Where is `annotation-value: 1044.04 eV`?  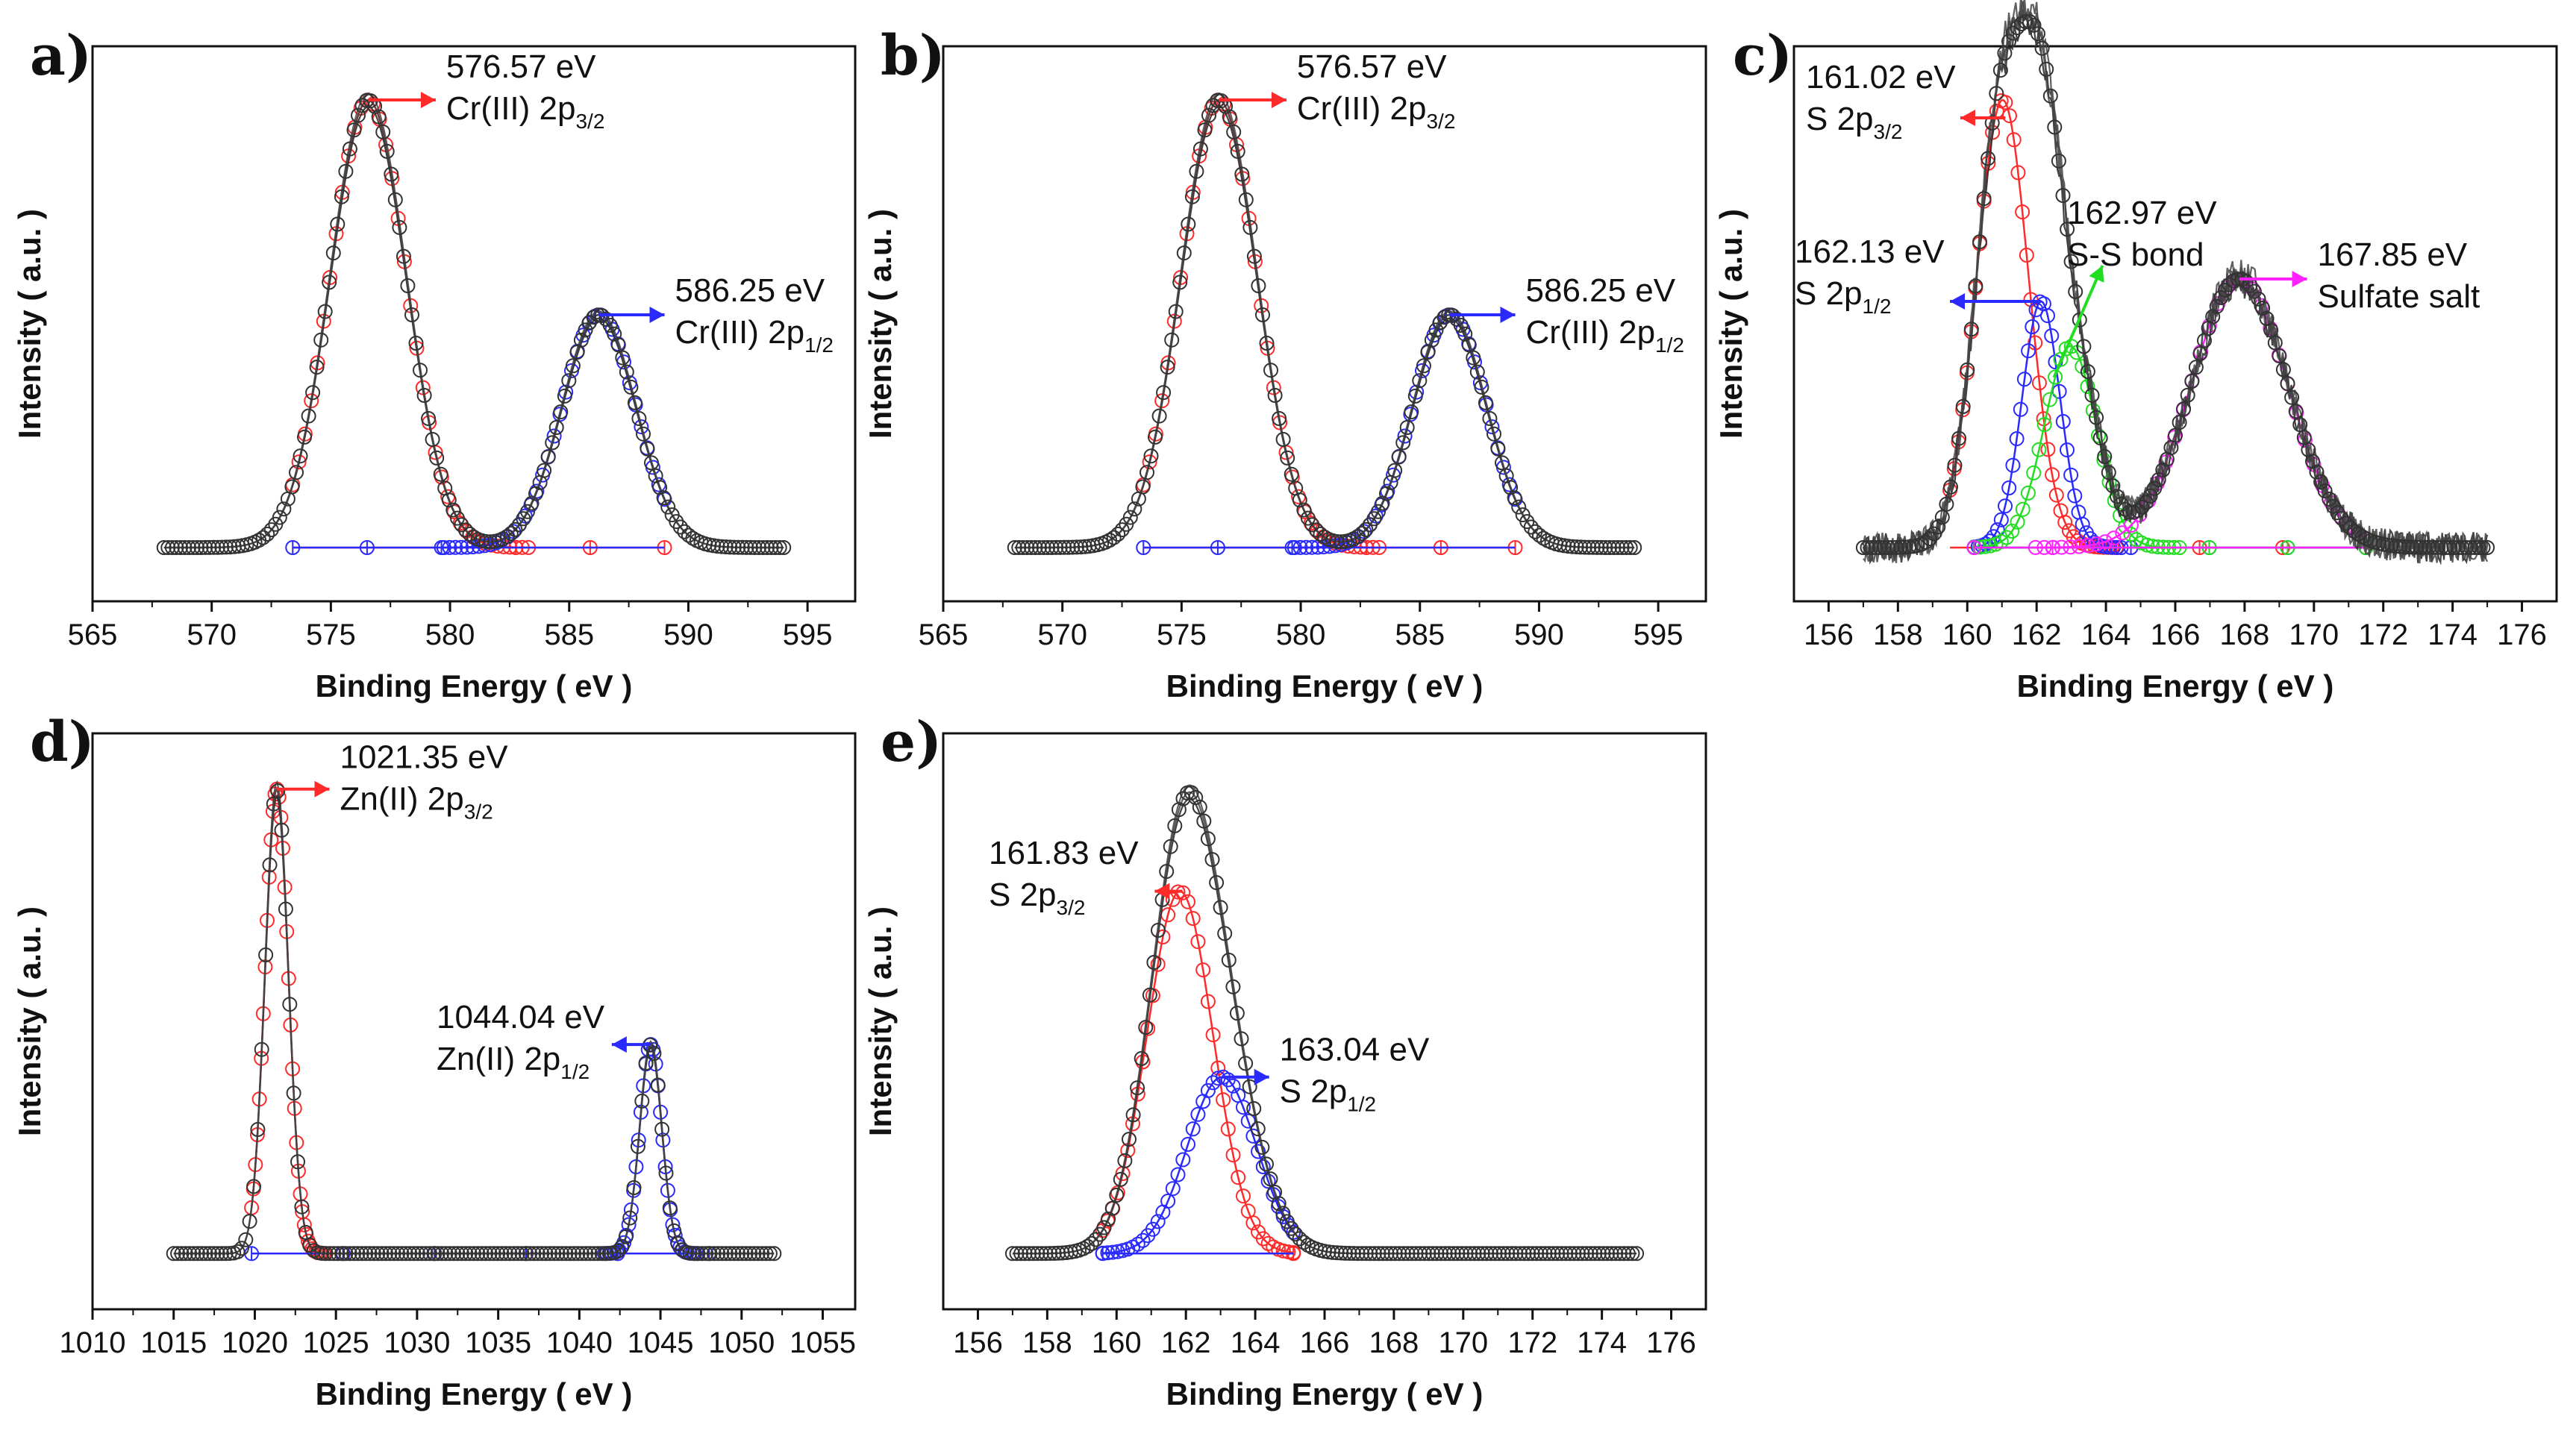 annotation-value: 1044.04 eV is located at coordinates (521, 1017).